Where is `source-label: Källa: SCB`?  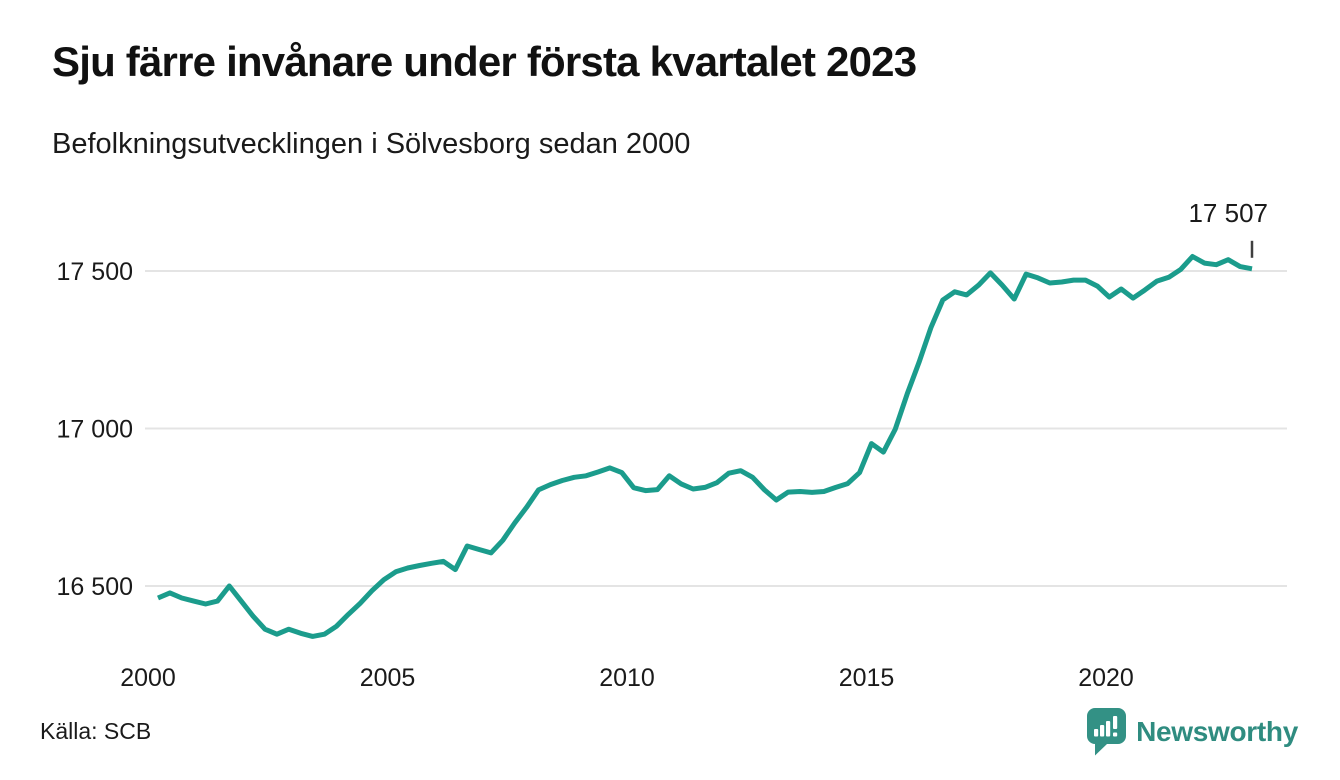
source-label: Källa: SCB is located at coordinates (96, 731).